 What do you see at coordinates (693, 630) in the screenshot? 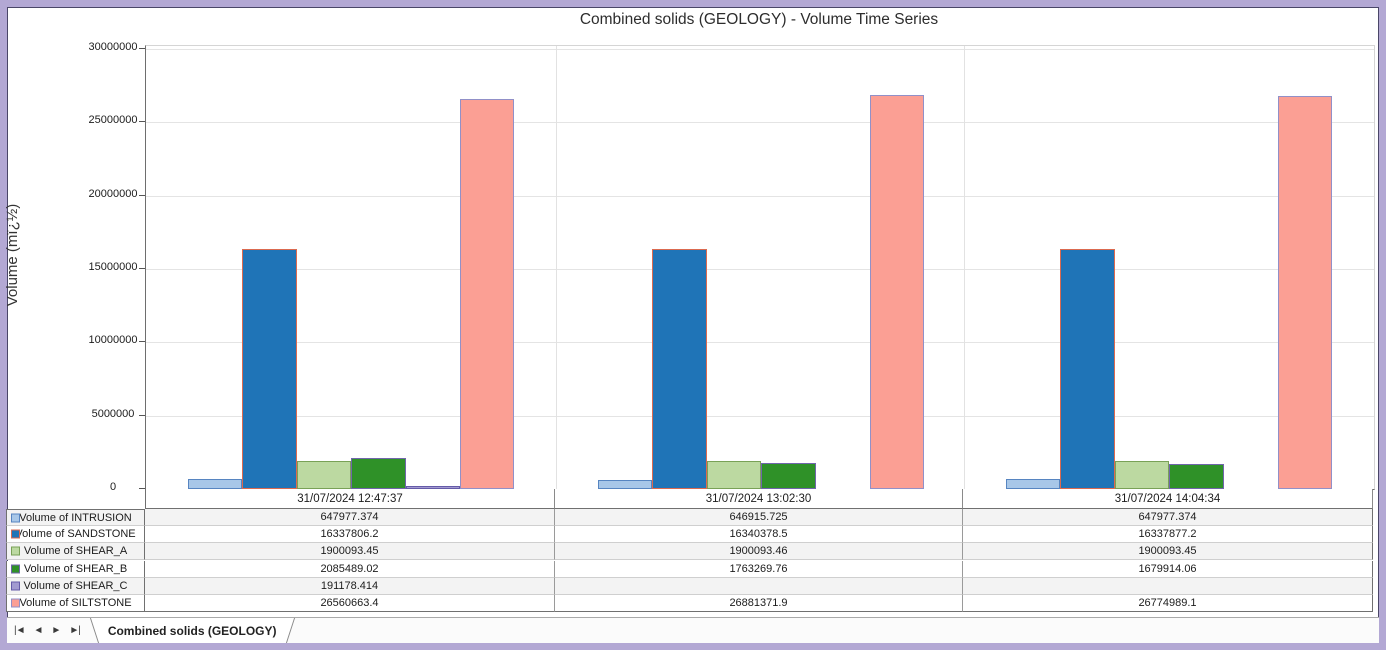
I see `sheet-tab-bar: |◄ ◄ ► ►| Combined solids (GEOLOGY)` at bounding box center [693, 630].